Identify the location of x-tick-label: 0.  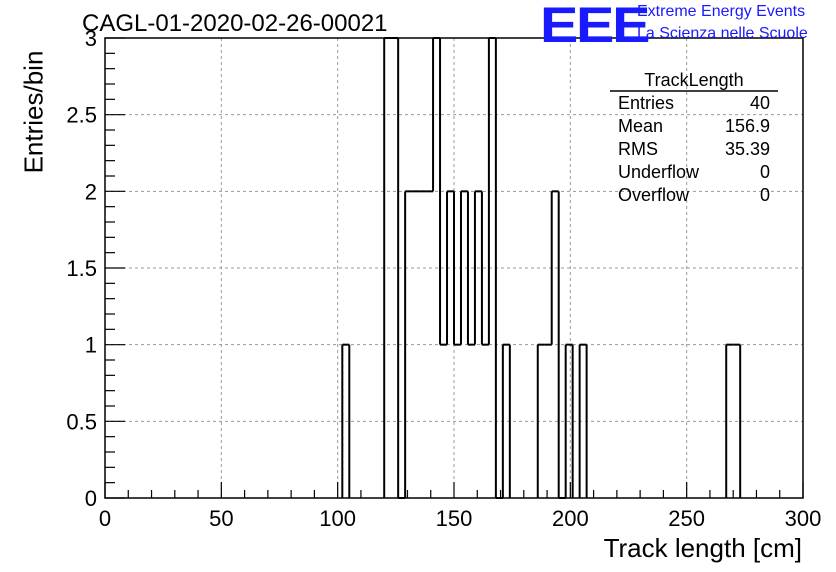
(105, 518).